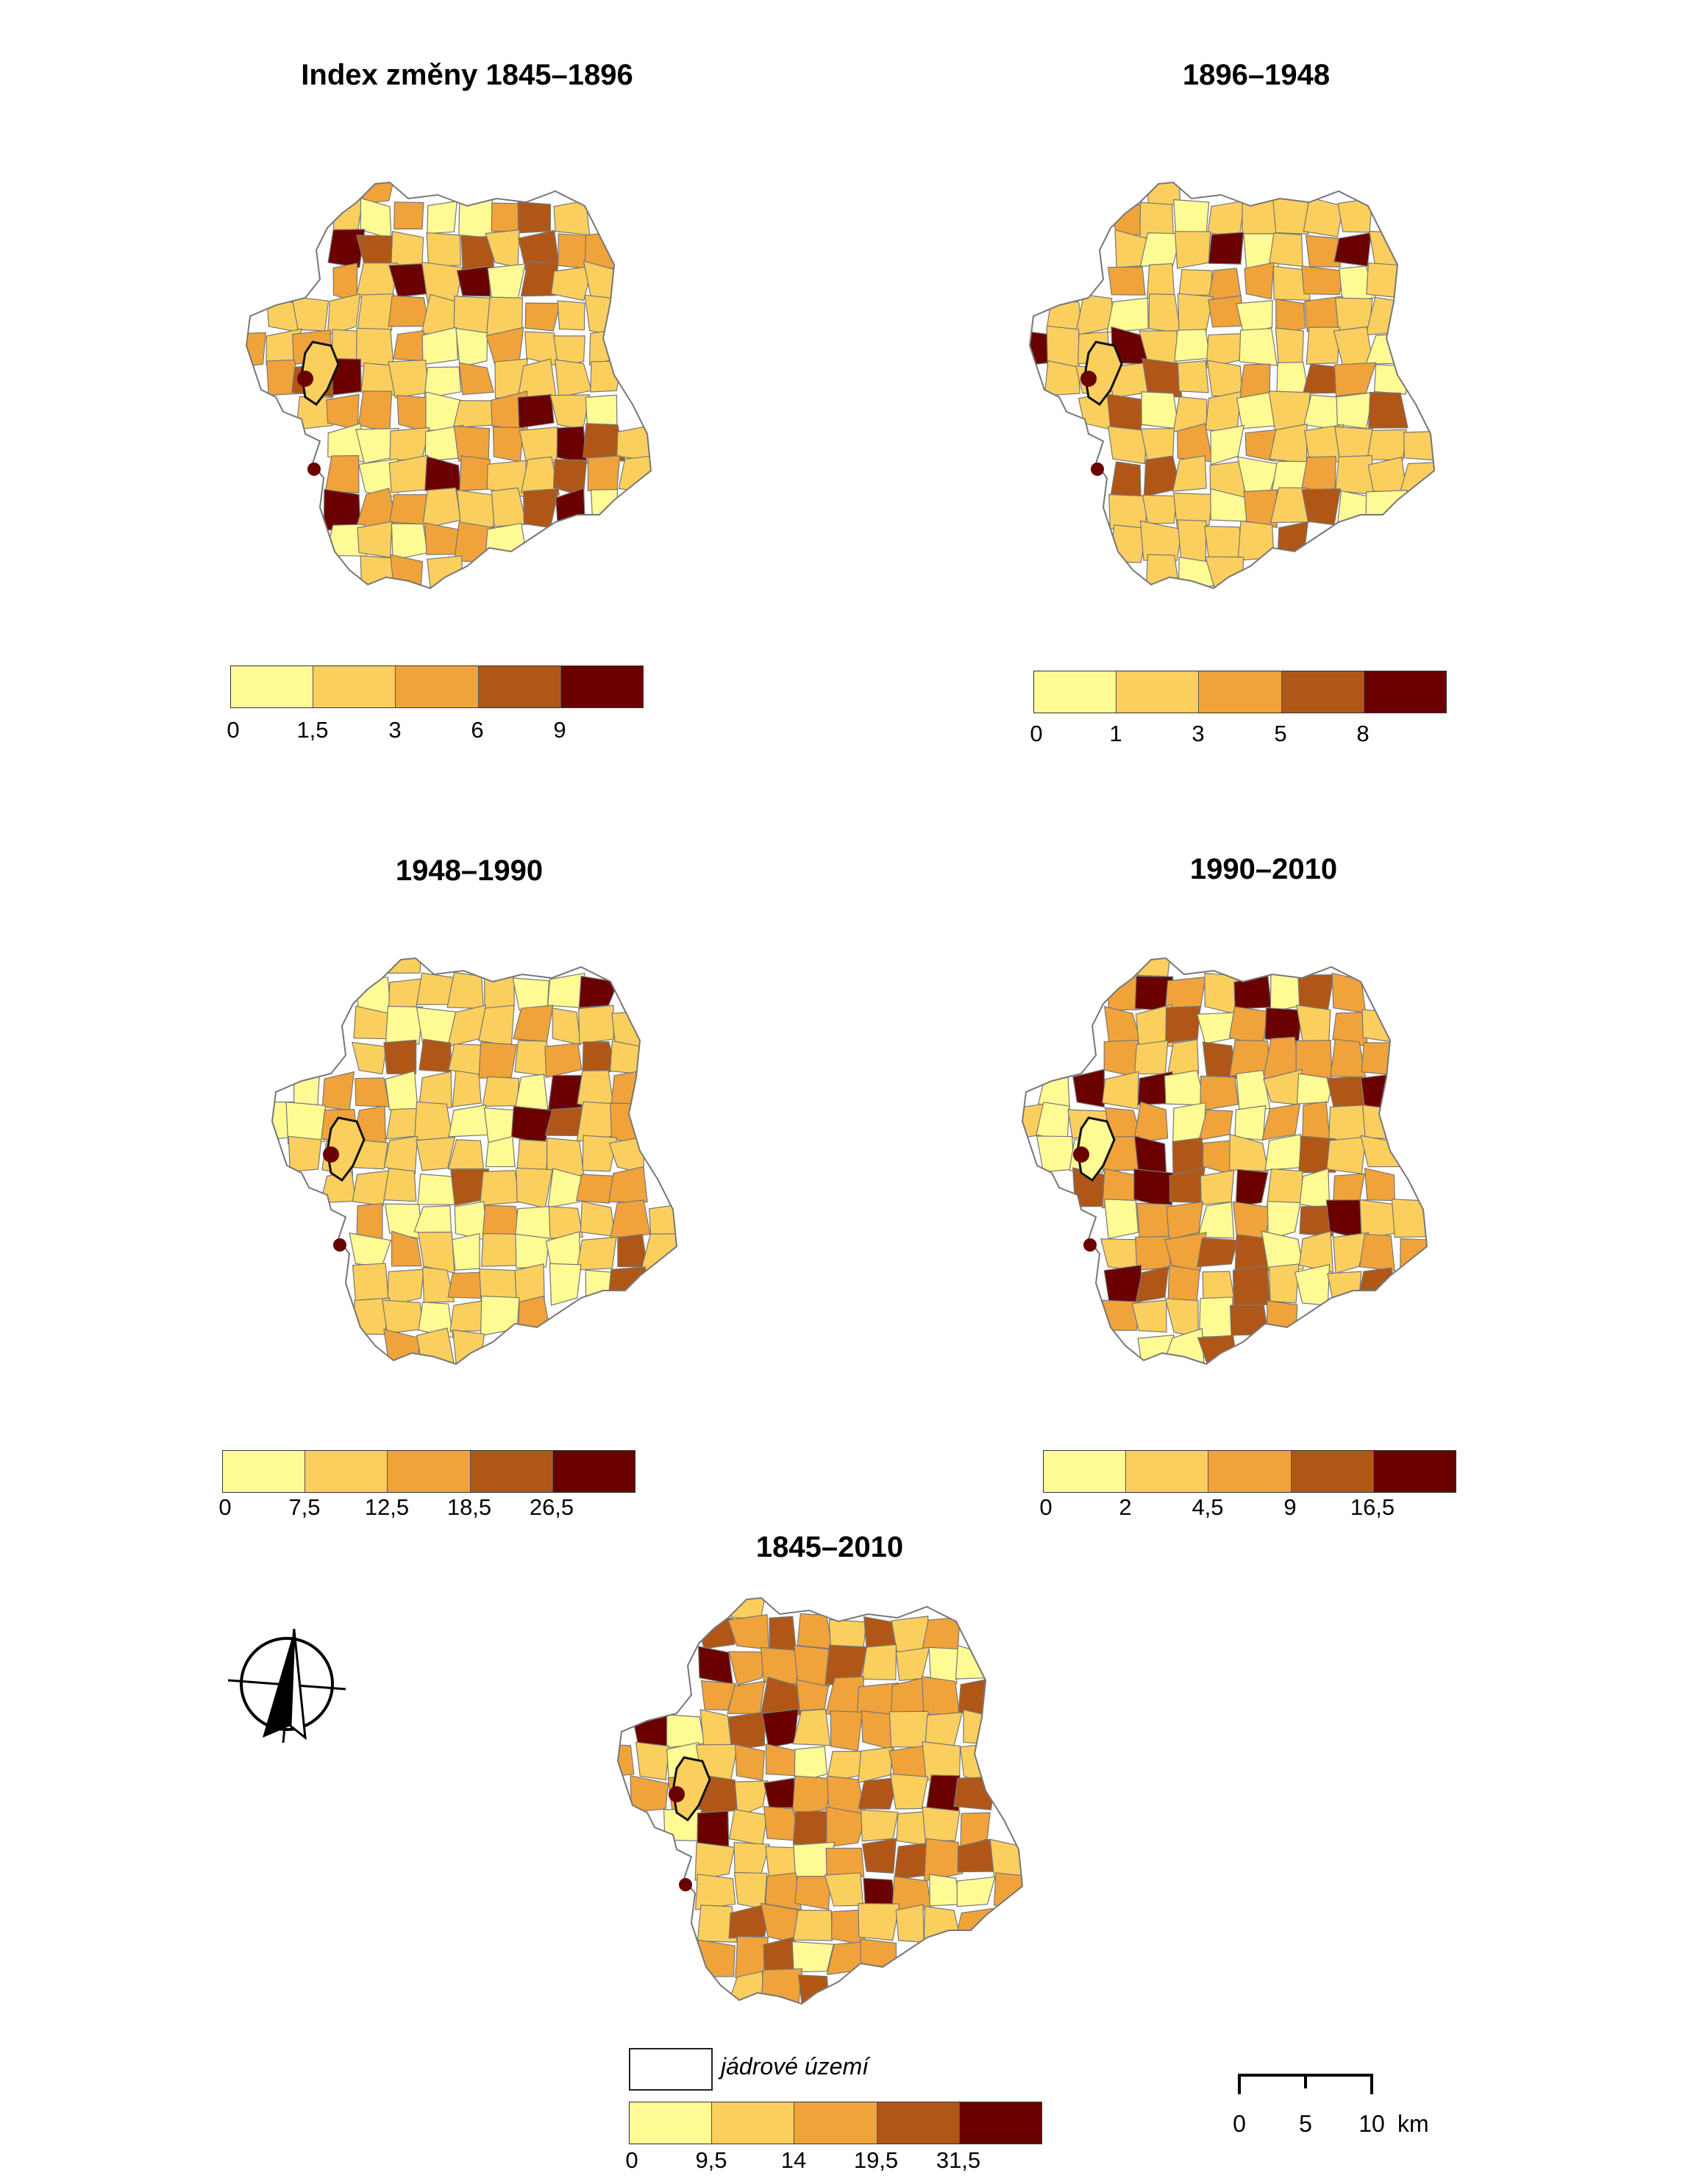 The width and height of the screenshot is (1688, 2184). Describe the element at coordinates (833, 2162) in the screenshot. I see `legend-ticks-1845-2010: 0 9,5 14 19,5 31,5` at that location.